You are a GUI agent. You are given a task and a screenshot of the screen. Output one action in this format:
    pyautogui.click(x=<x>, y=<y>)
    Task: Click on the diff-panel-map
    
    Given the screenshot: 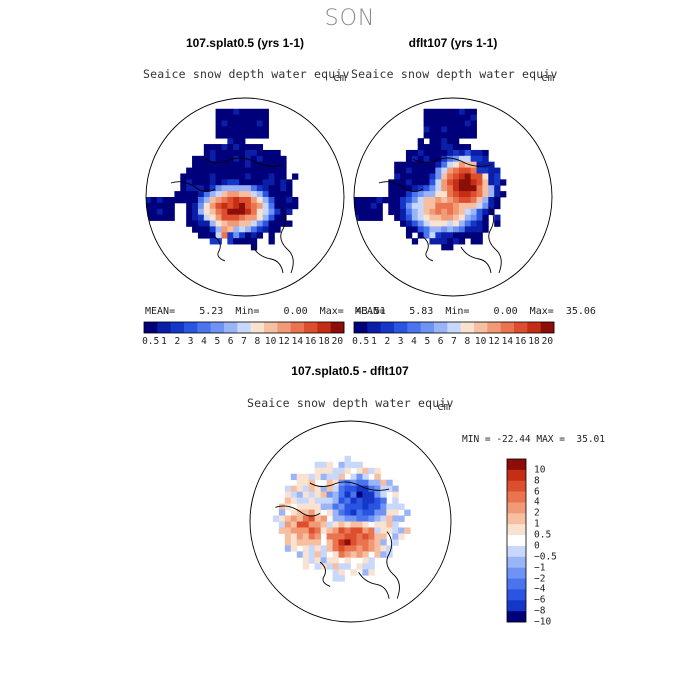 What is the action you would take?
    pyautogui.click(x=350, y=521)
    